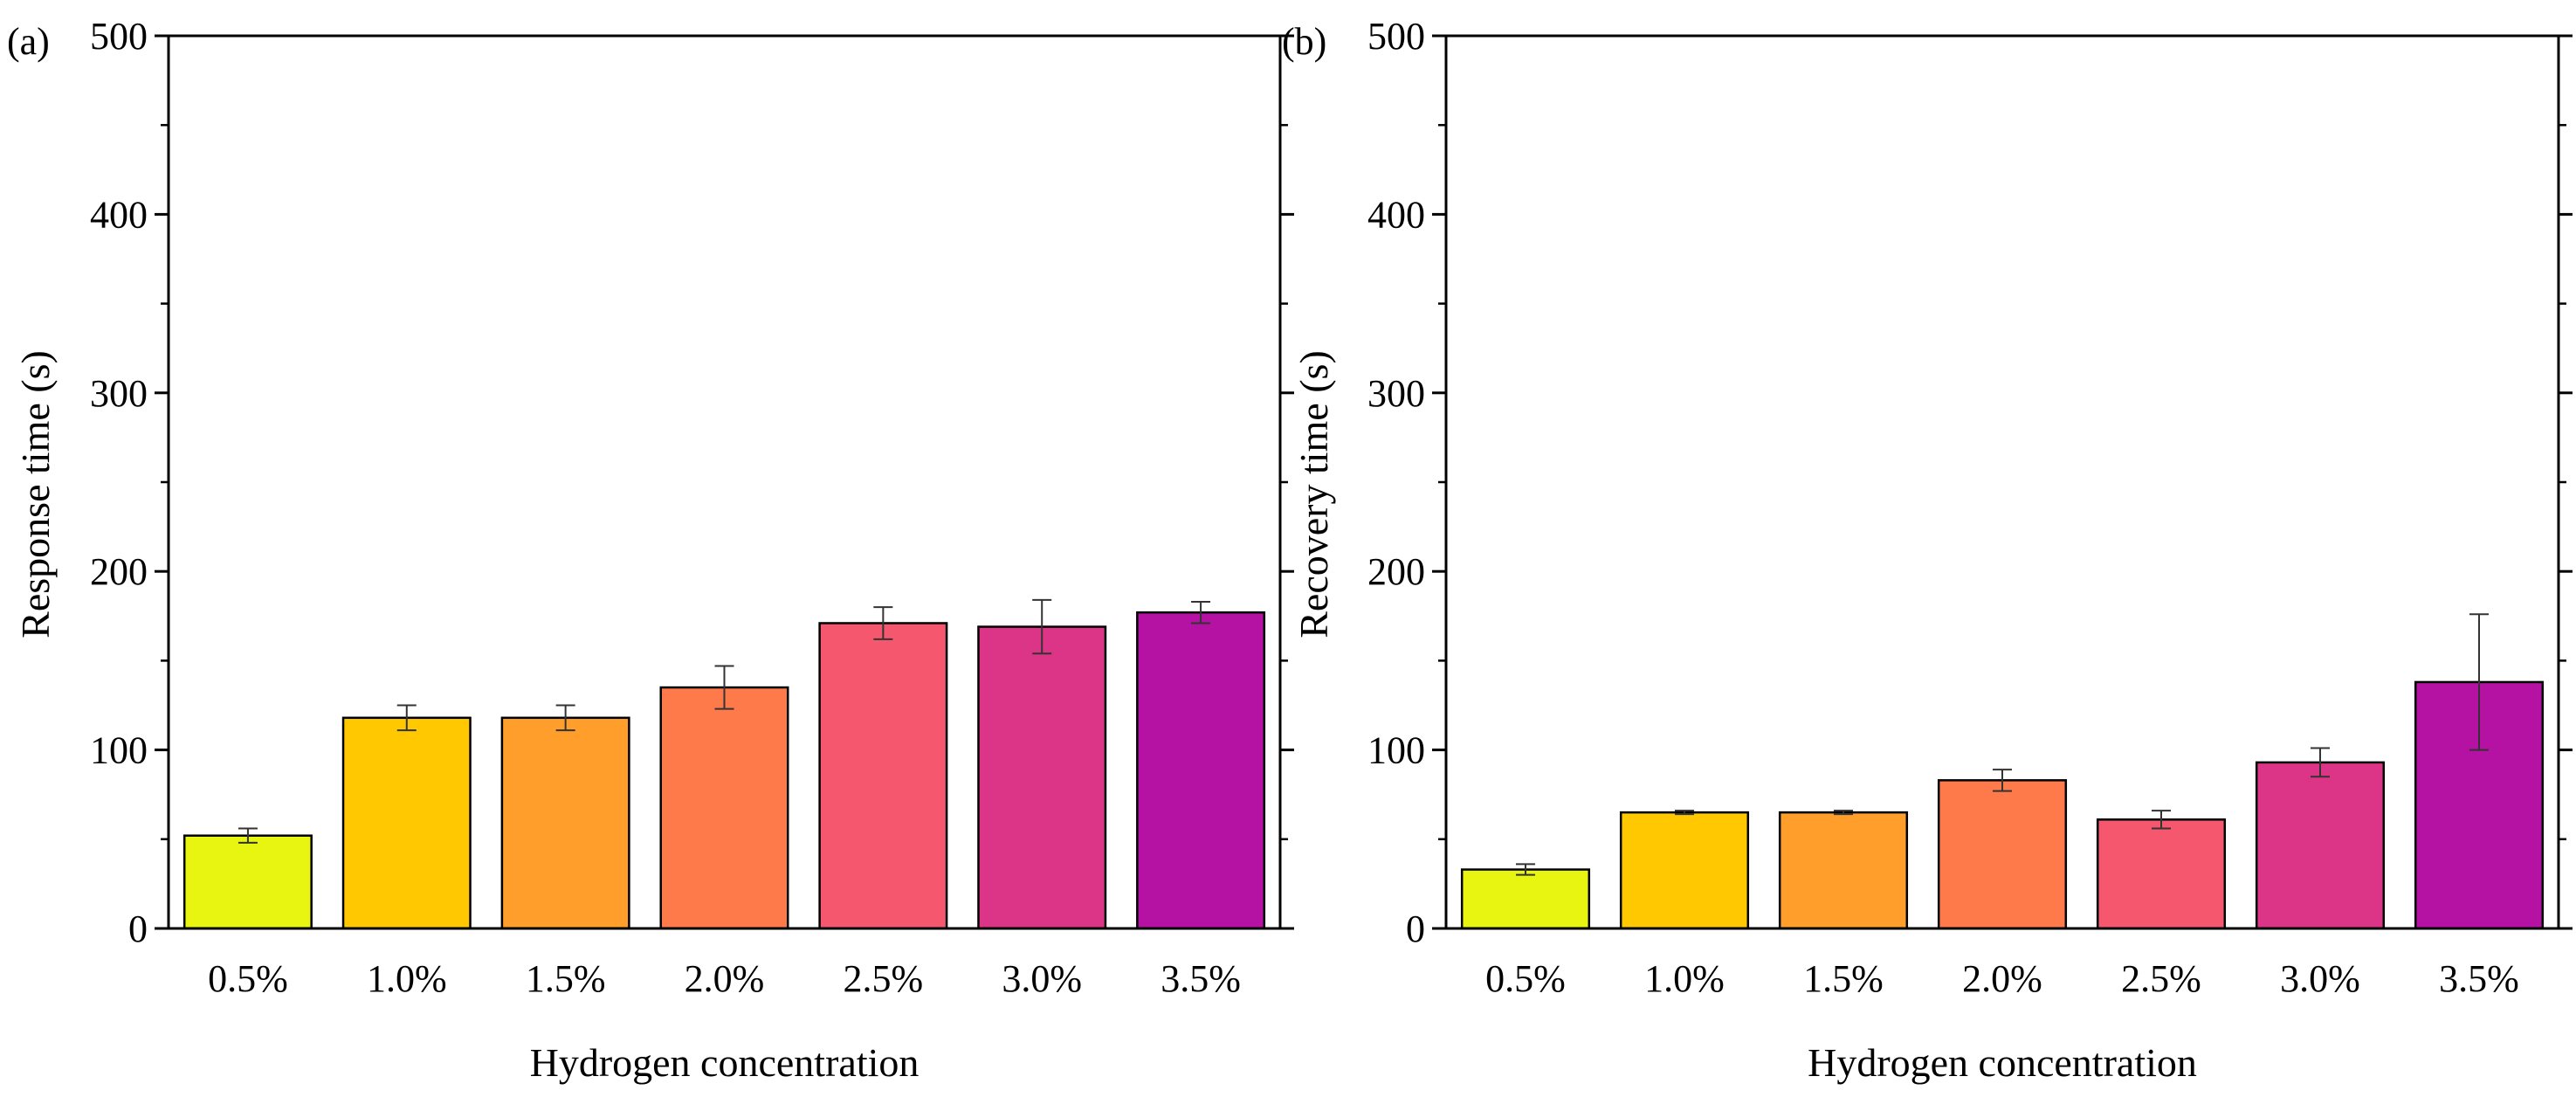 The height and width of the screenshot is (1104, 2576). What do you see at coordinates (1201, 770) in the screenshot?
I see `bar-3.5%` at bounding box center [1201, 770].